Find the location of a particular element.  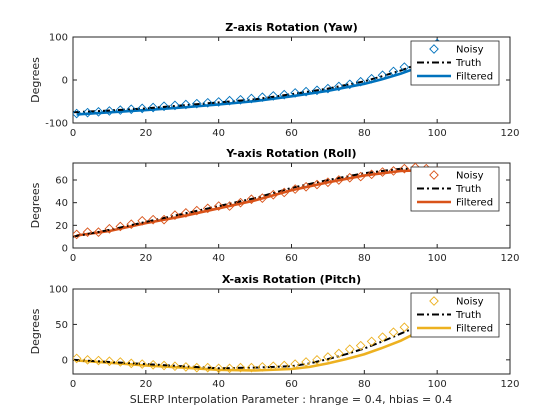

y-tick-label: 100 is located at coordinates (58, 290).